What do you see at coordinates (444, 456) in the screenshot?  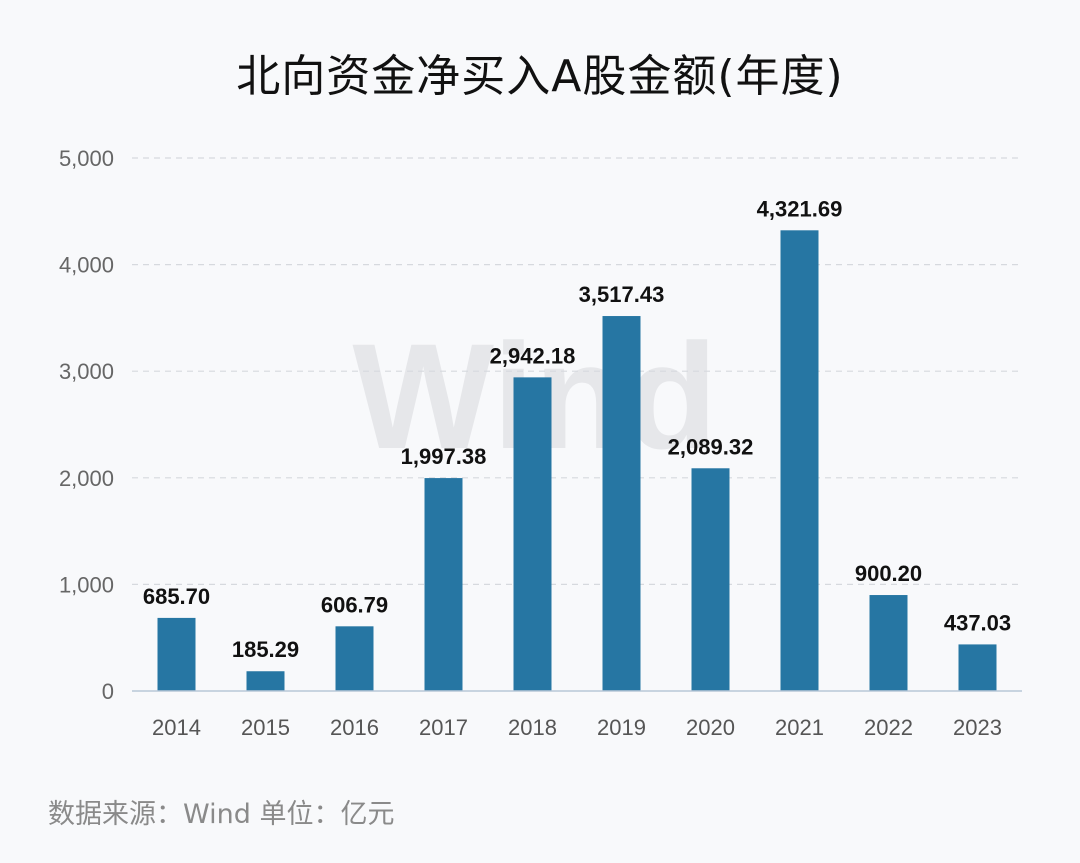 I see `data-label-2017: 1,997.38` at bounding box center [444, 456].